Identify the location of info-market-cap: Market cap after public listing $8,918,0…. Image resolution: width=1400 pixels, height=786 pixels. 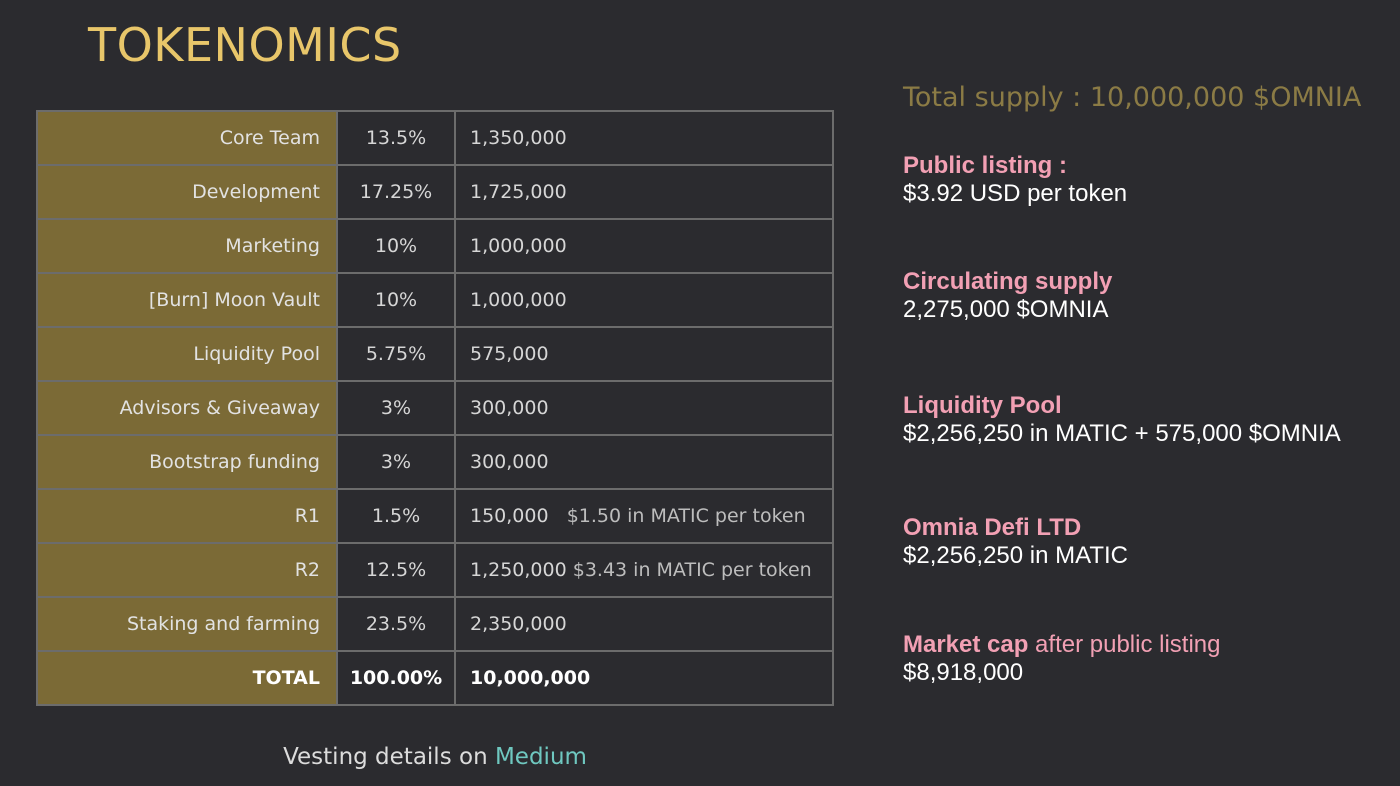
(1061, 659).